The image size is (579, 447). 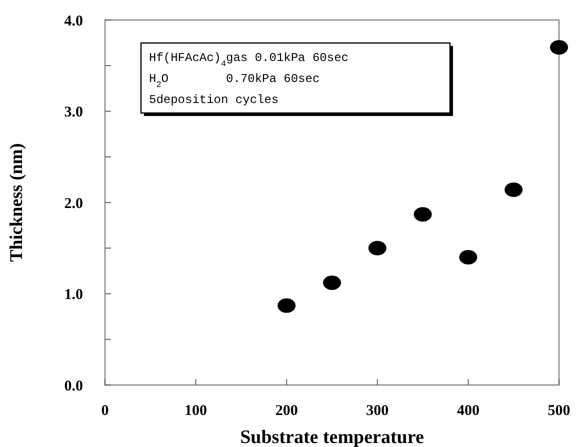 What do you see at coordinates (377, 411) in the screenshot?
I see `x-tick-label: 300` at bounding box center [377, 411].